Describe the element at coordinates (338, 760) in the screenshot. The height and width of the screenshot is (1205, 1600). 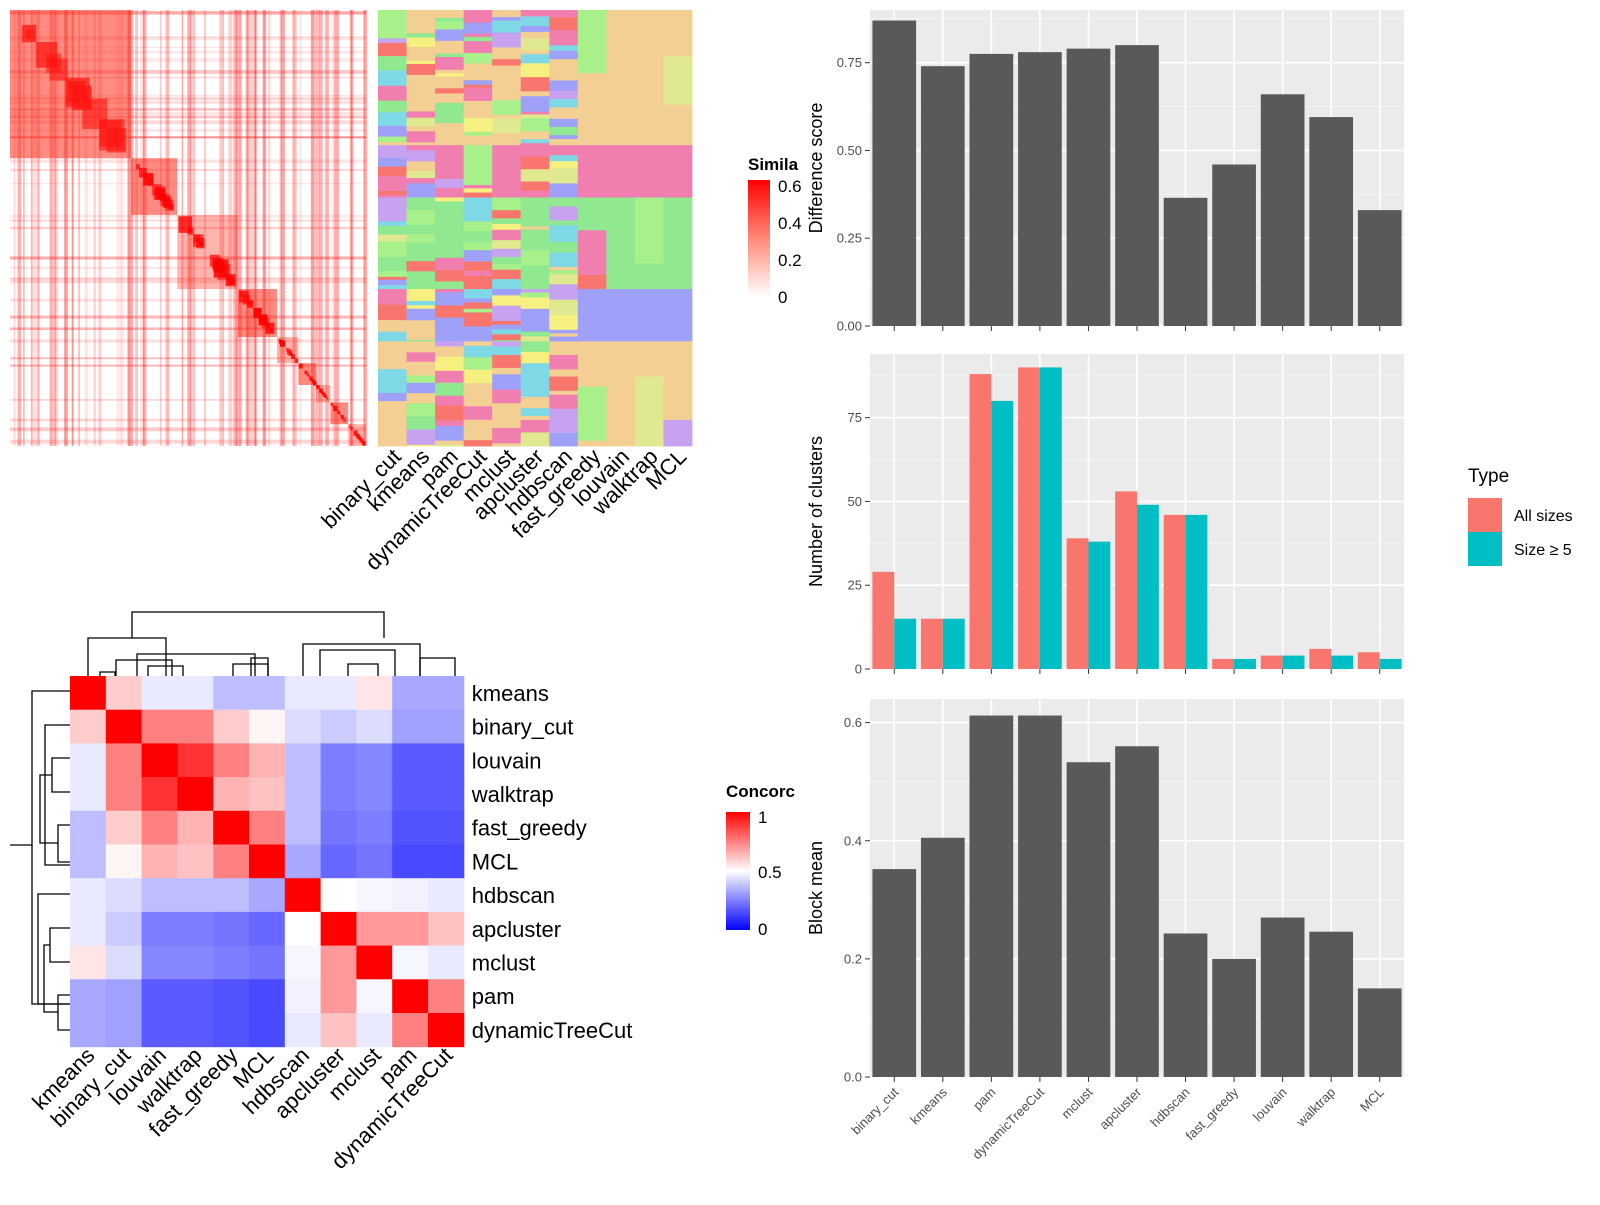
I see `concordance-cell-louvain-apcluster` at that location.